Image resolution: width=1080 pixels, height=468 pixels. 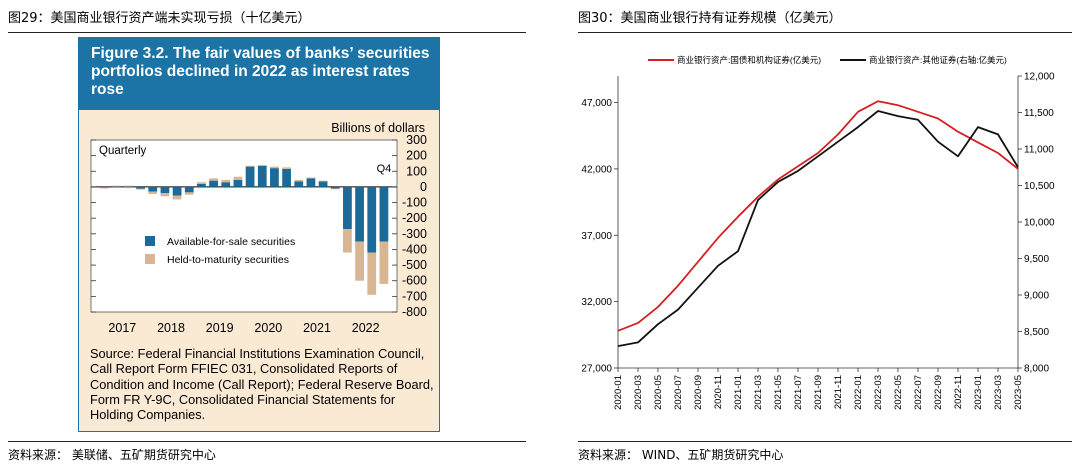 I want to click on x-tick-label: 2023-03, so click(x=998, y=392).